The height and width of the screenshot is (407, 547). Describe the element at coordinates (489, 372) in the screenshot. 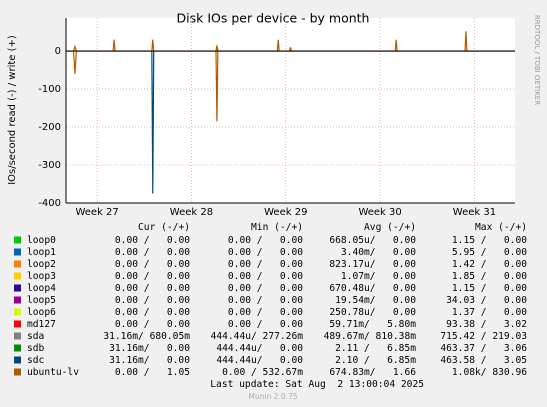

I see `legend-stat: 1.08k/ 830.96` at that location.